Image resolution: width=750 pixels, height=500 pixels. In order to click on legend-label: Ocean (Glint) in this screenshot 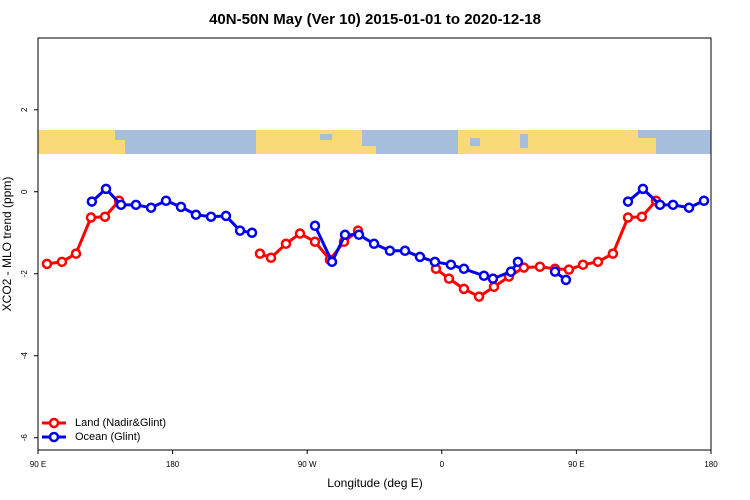, I will do `click(107, 437)`.